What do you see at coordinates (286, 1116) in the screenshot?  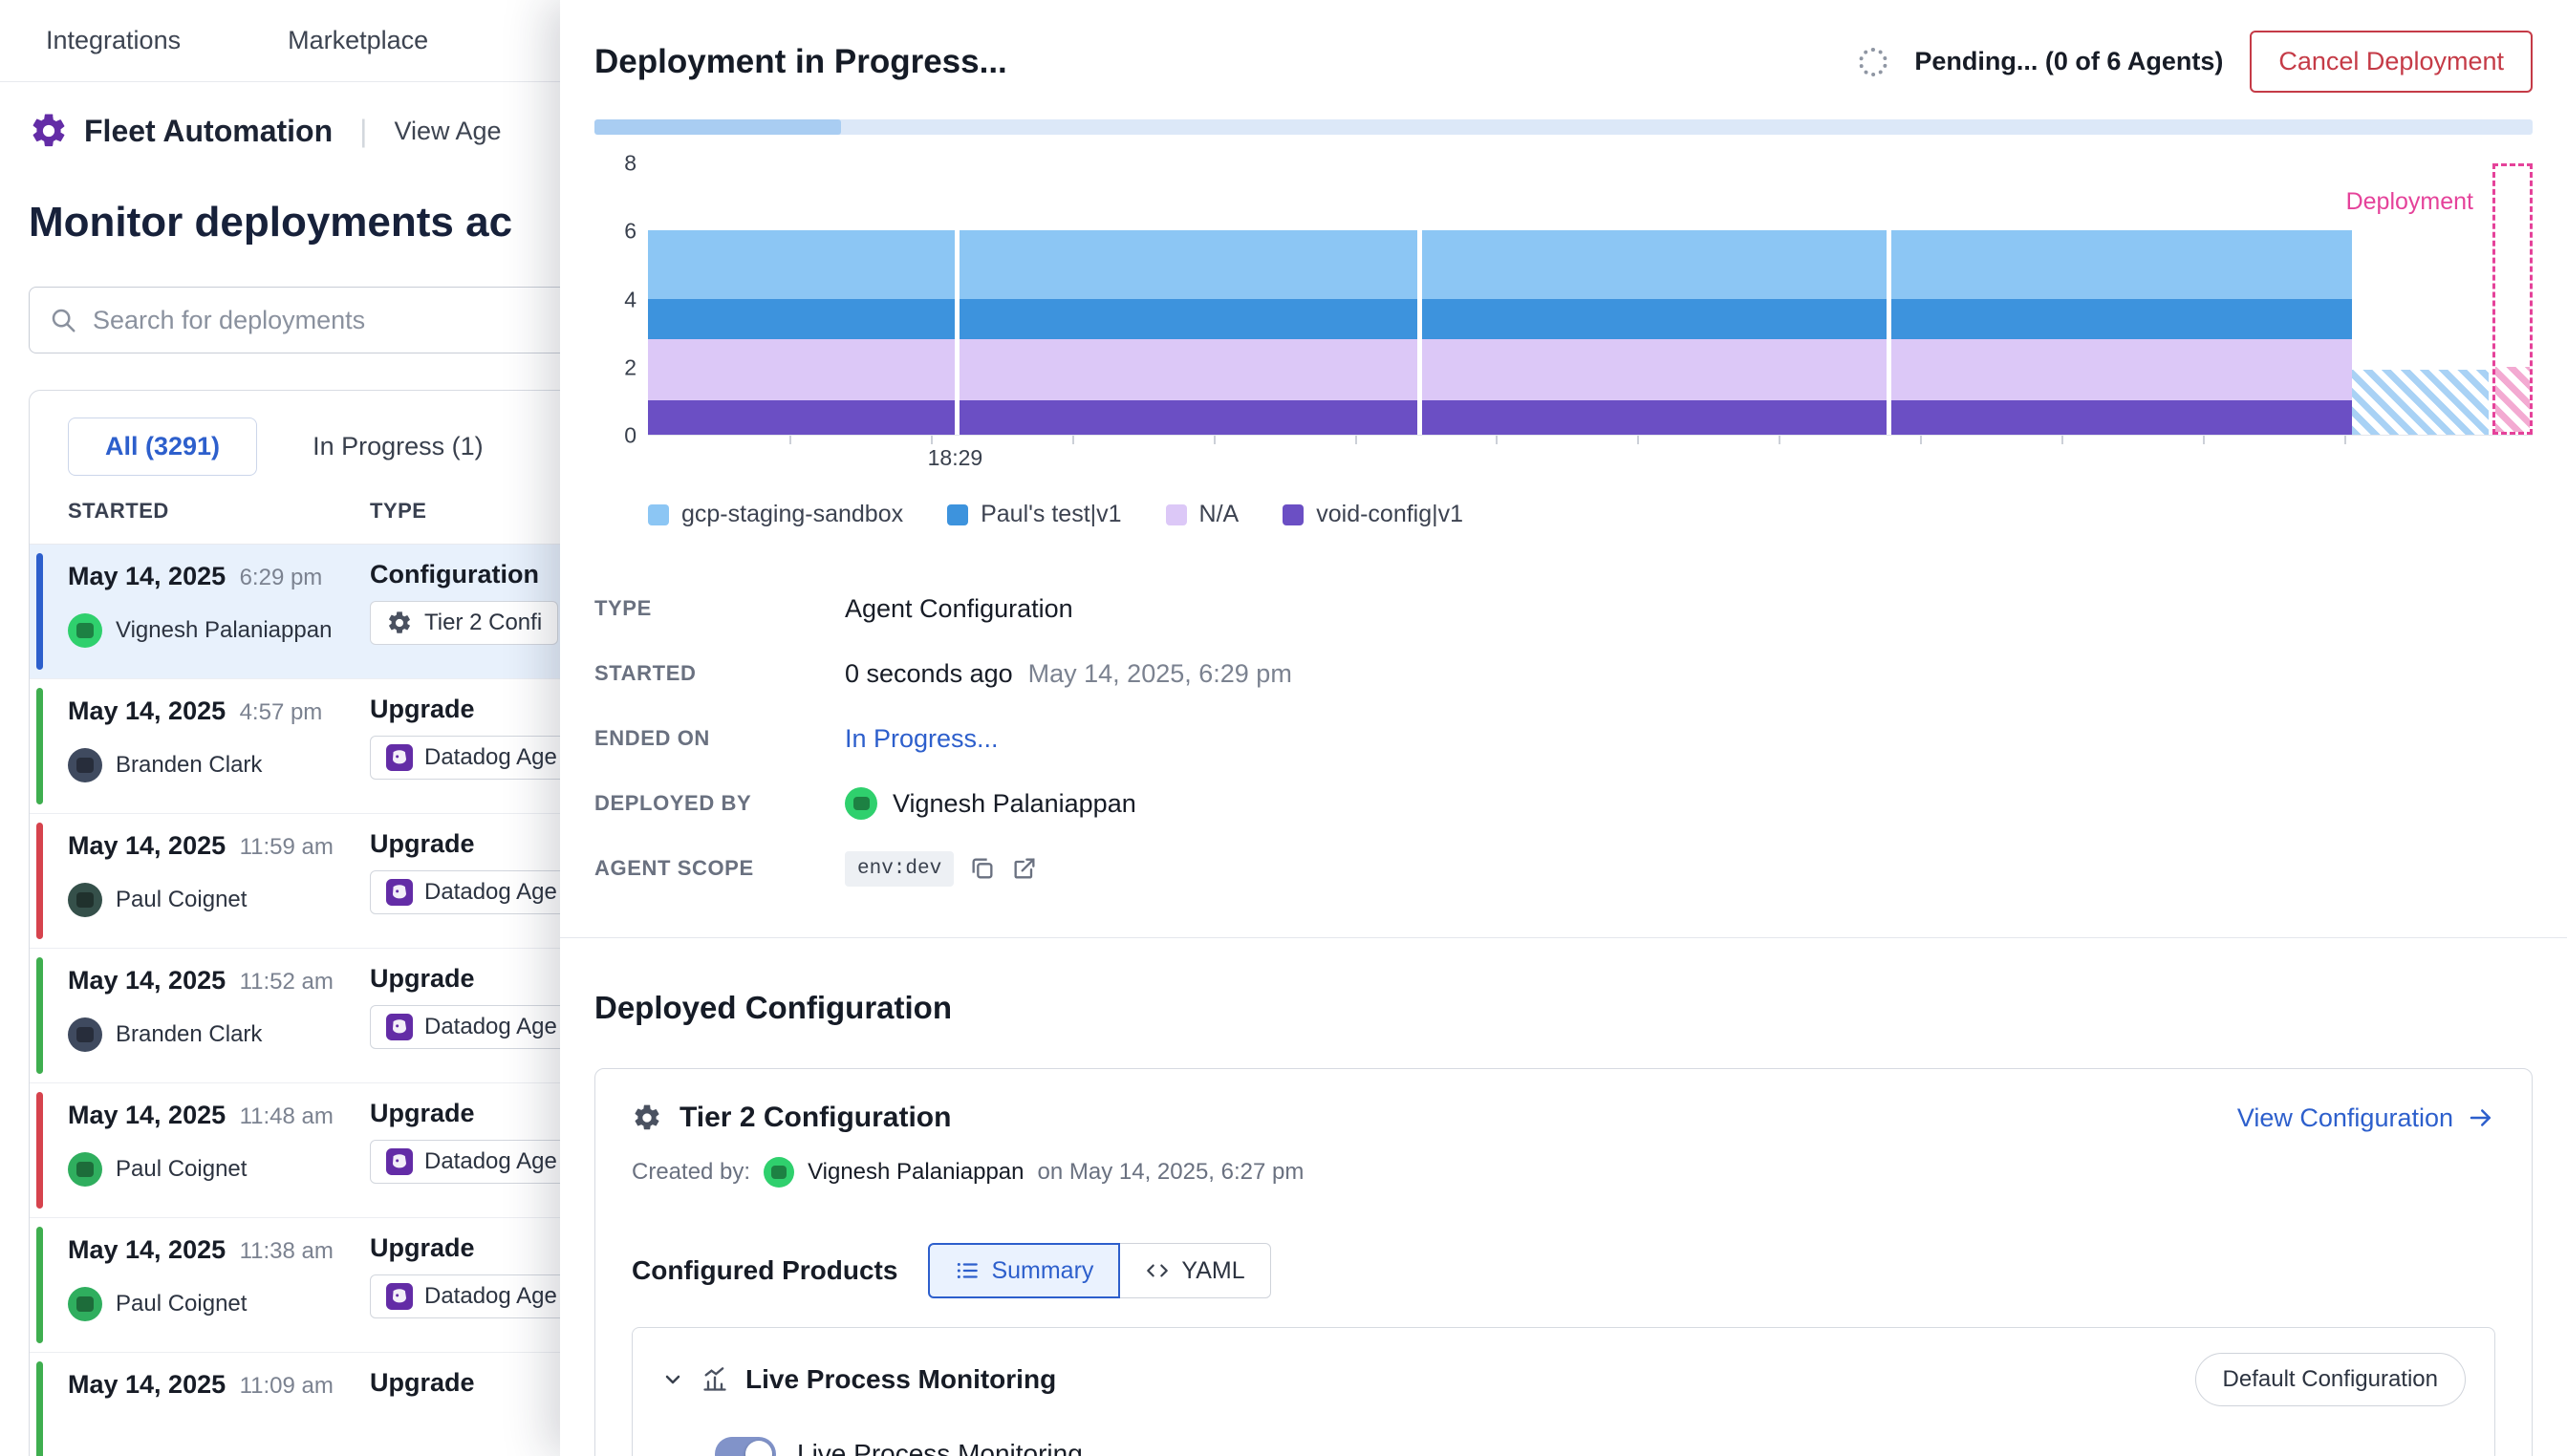 I see `row-time: 11:48 am` at bounding box center [286, 1116].